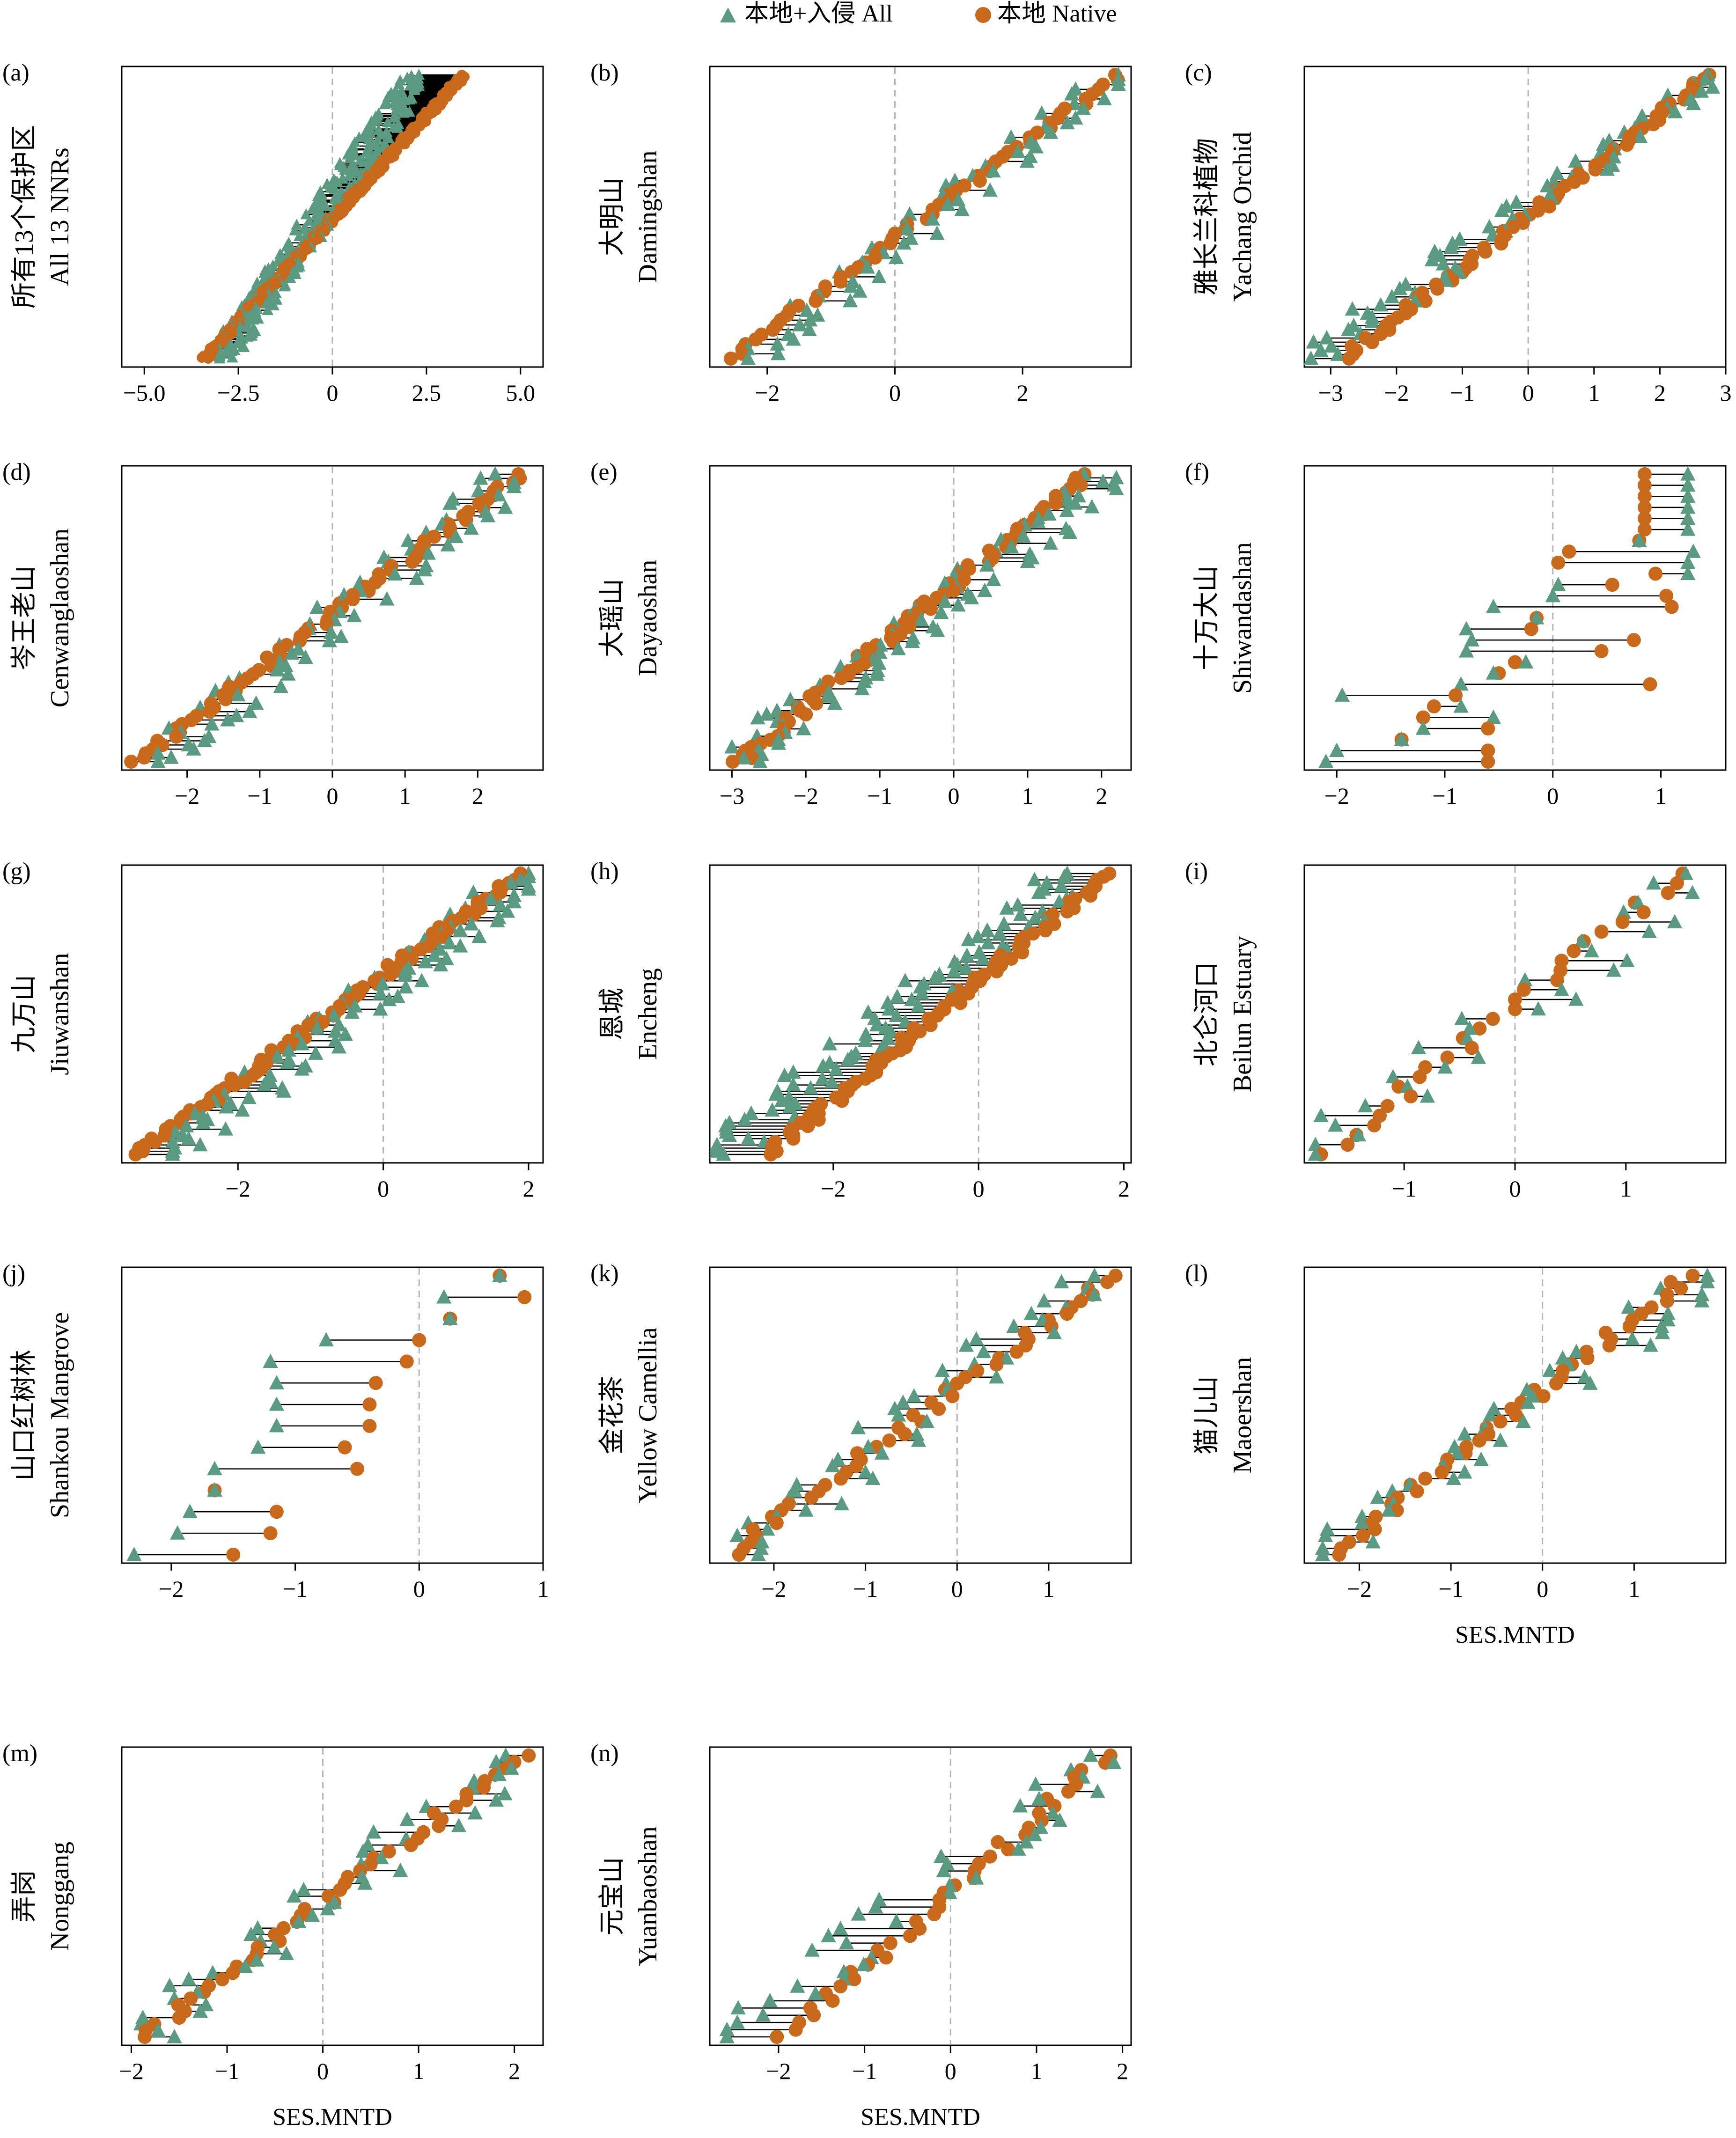 The image size is (1736, 2138). I want to click on y-axis-label: Damingshan, so click(647, 216).